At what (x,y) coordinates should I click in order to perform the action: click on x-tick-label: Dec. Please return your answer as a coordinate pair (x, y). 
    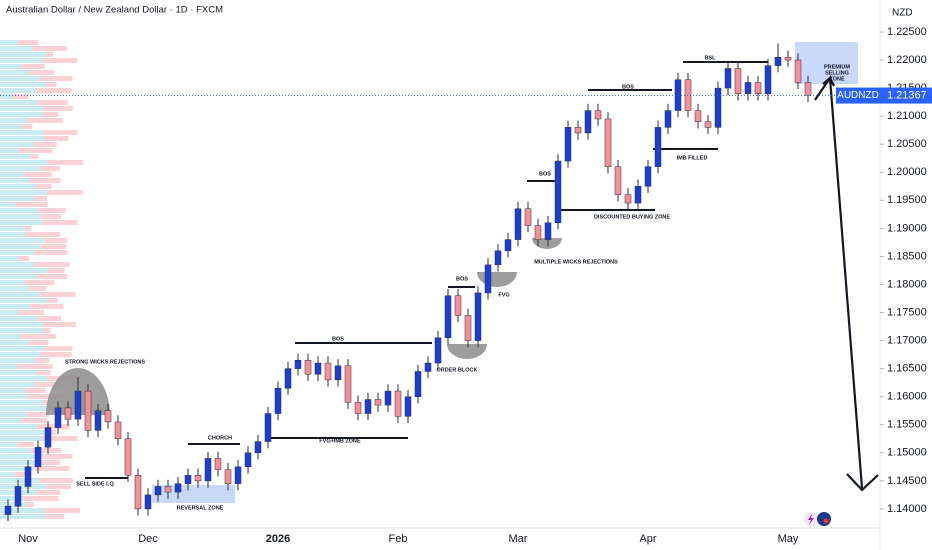
    Looking at the image, I should click on (148, 539).